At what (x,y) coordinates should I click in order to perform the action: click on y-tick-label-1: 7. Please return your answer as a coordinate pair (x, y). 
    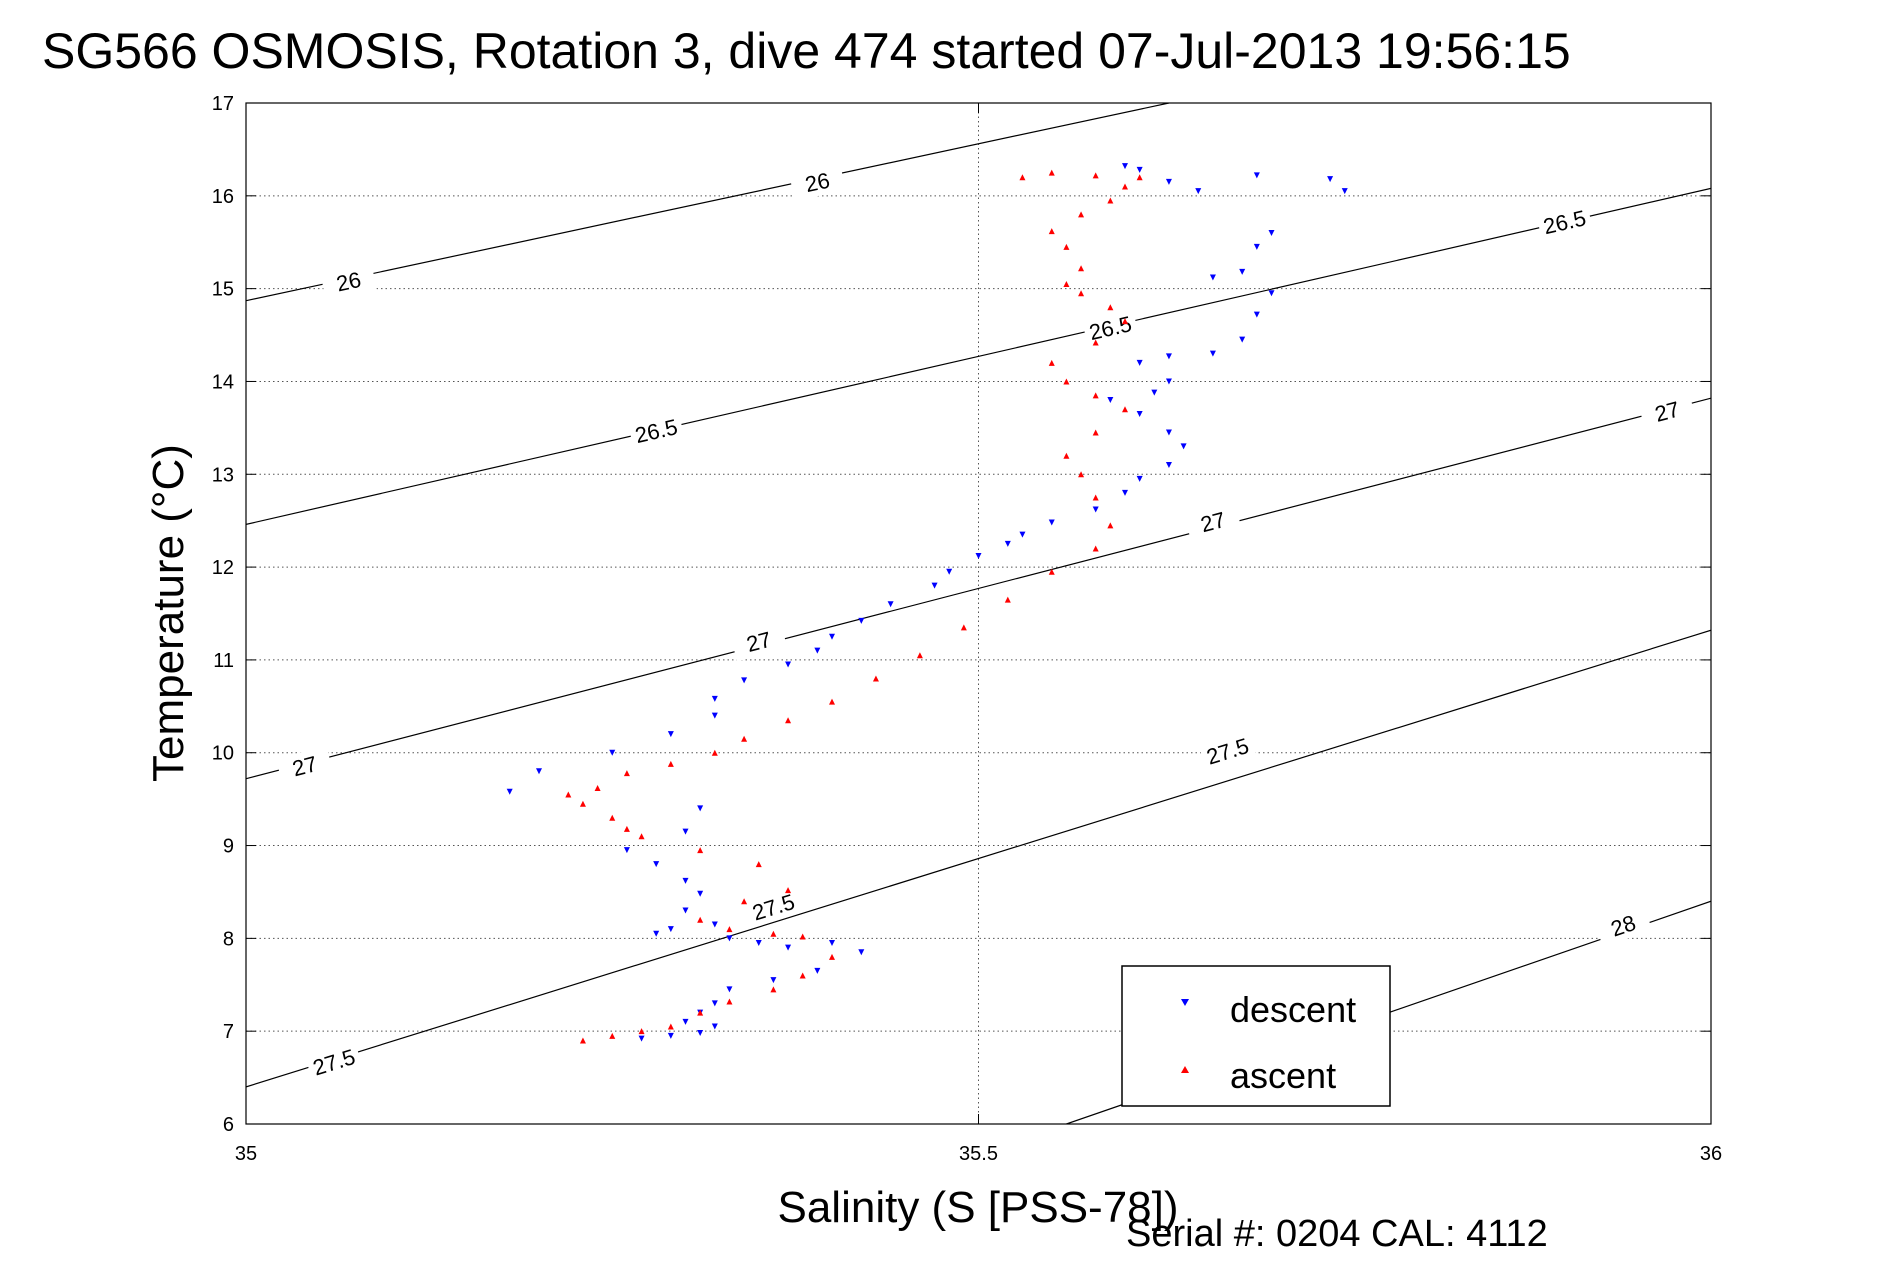
    Looking at the image, I should click on (228, 1032).